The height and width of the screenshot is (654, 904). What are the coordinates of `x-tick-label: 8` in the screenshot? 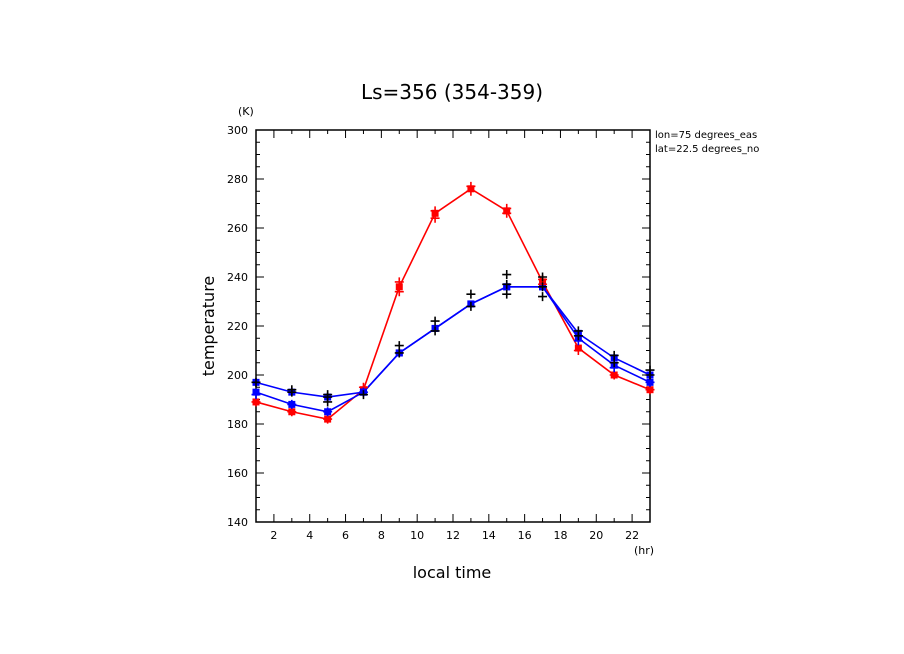 It's located at (381, 535).